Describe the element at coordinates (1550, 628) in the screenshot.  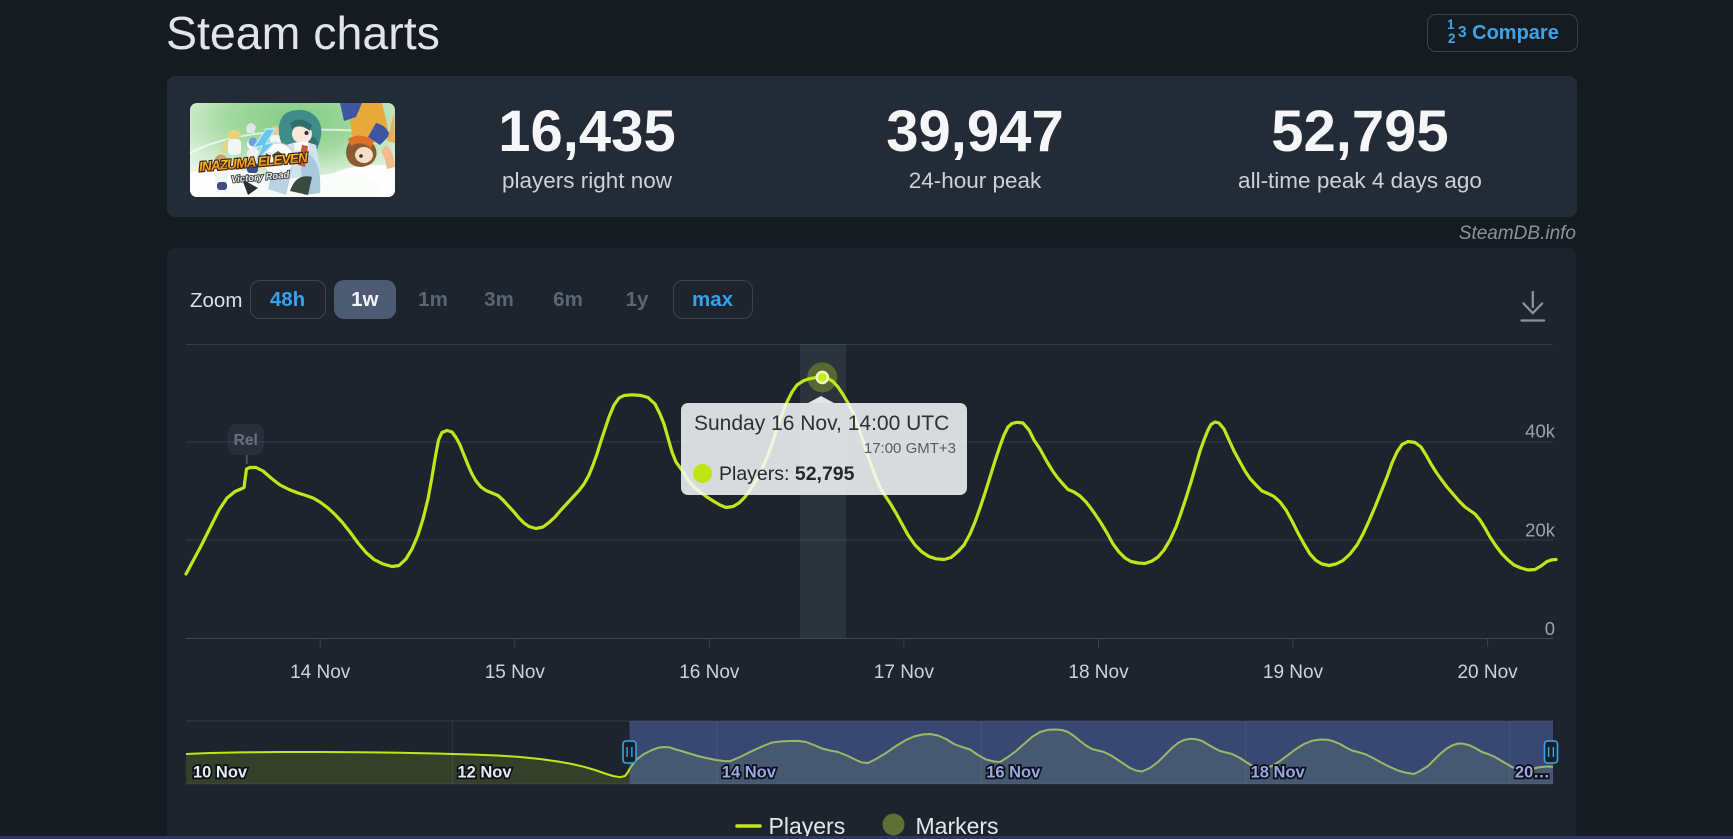
I see `svg-text: 0` at that location.